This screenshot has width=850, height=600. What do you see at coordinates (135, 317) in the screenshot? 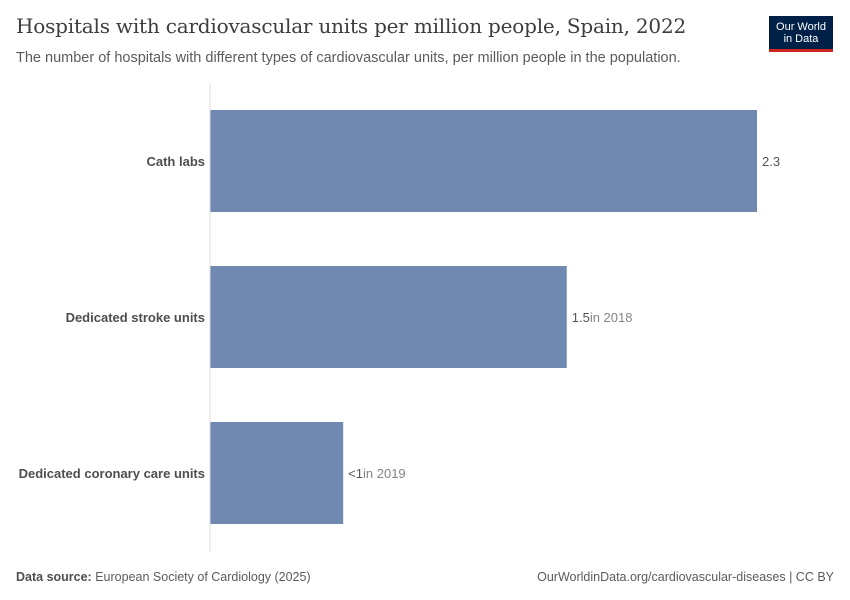
I see `category-label: Dedicated stroke units` at bounding box center [135, 317].